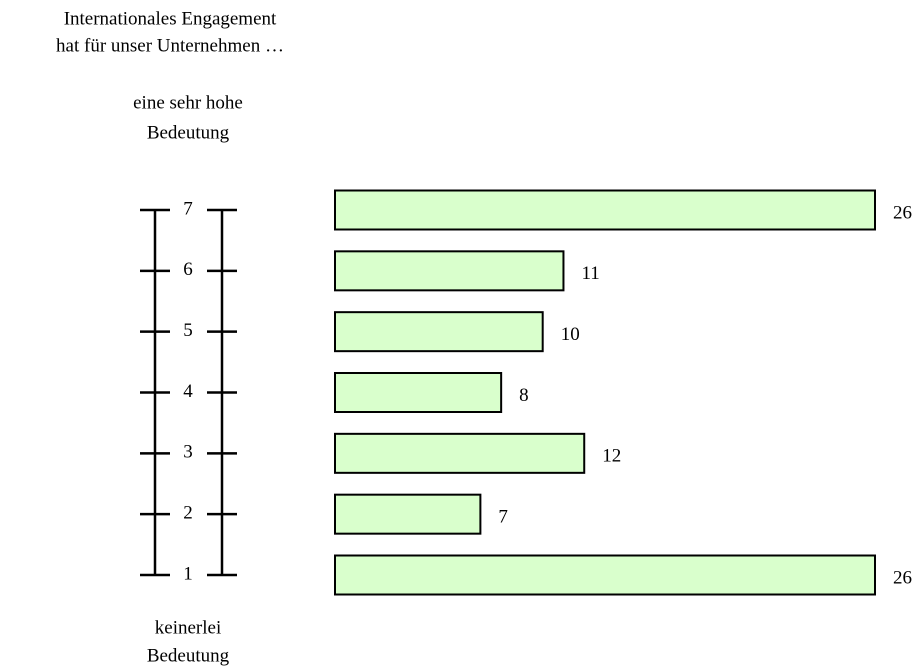 This screenshot has width=921, height=668. What do you see at coordinates (188, 452) in the screenshot?
I see `scale-label: 3` at bounding box center [188, 452].